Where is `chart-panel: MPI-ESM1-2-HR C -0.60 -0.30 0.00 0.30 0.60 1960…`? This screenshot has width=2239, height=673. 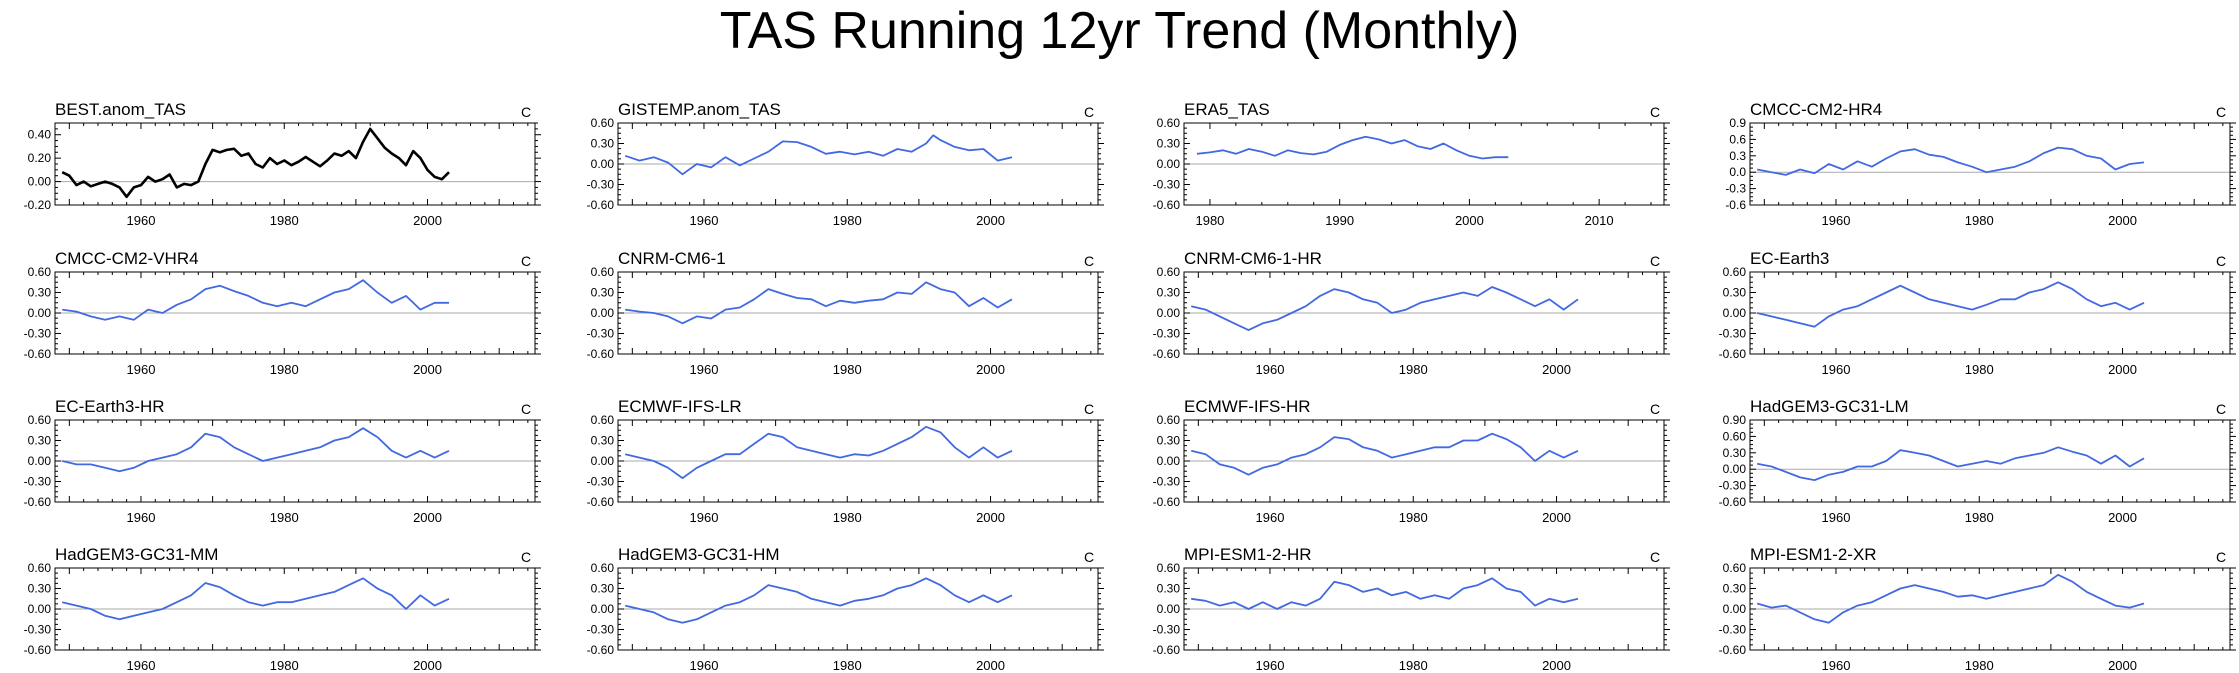 chart-panel: MPI-ESM1-2-HR C -0.60 -0.30 0.00 0.30 0.60 1960… is located at coordinates (1411, 609).